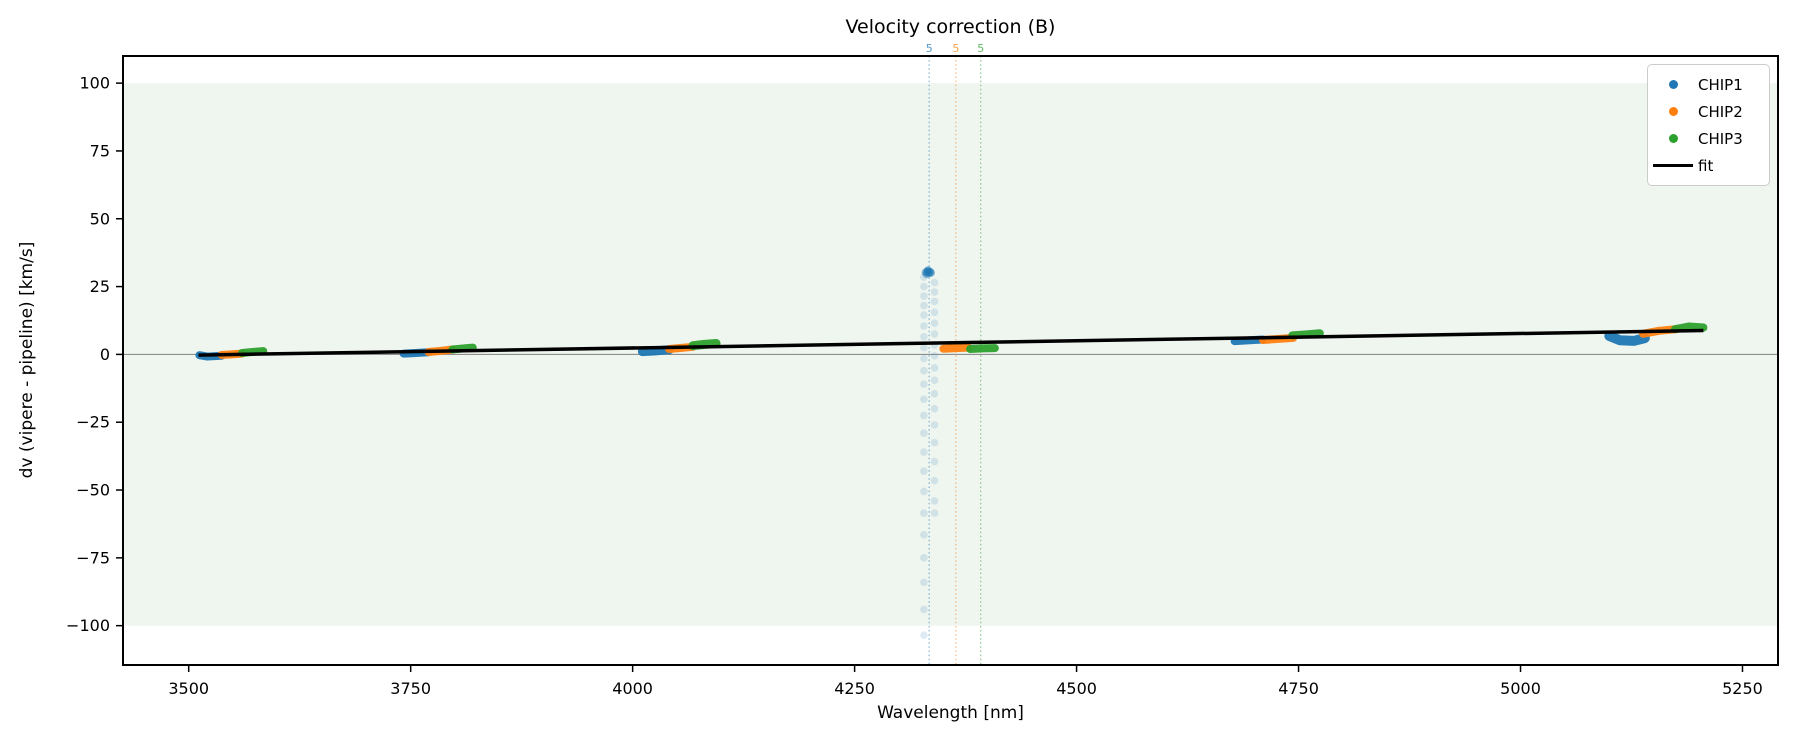 This screenshot has height=750, width=1800. Describe the element at coordinates (927, 271) in the screenshot. I see `outlier-blob-dot` at that location.